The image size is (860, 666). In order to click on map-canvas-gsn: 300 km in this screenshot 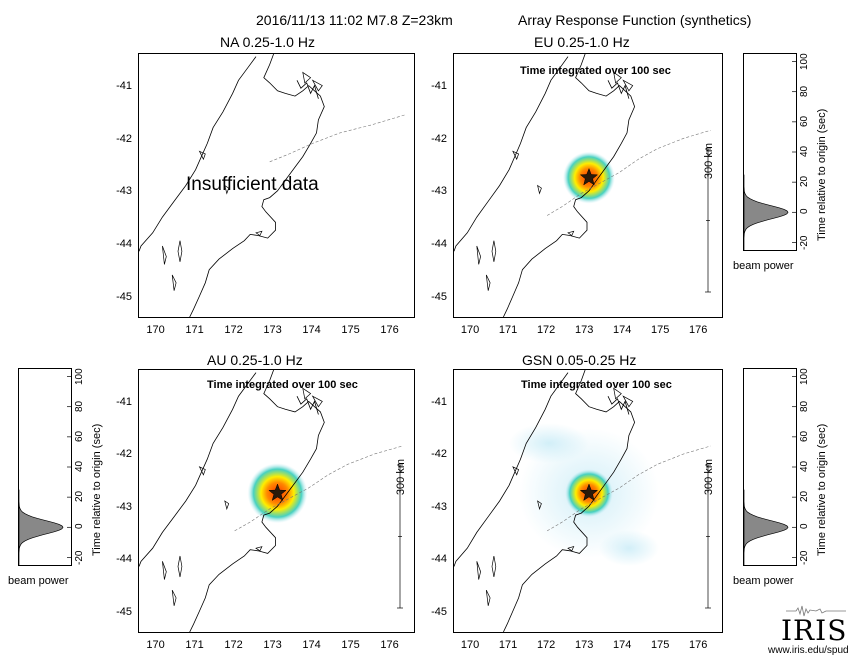, I will do `click(584, 501)`.